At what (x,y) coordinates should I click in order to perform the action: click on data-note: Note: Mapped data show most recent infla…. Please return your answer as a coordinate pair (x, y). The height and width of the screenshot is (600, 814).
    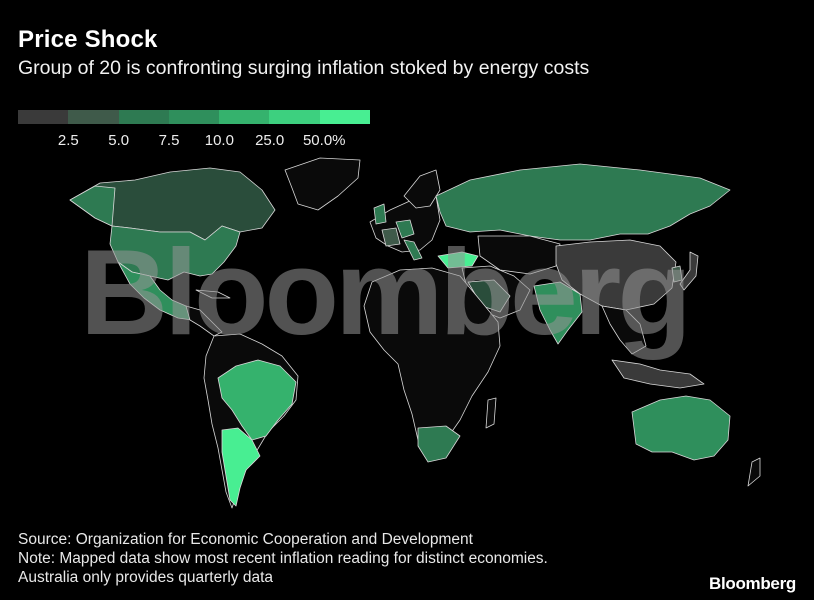
    Looking at the image, I should click on (283, 558).